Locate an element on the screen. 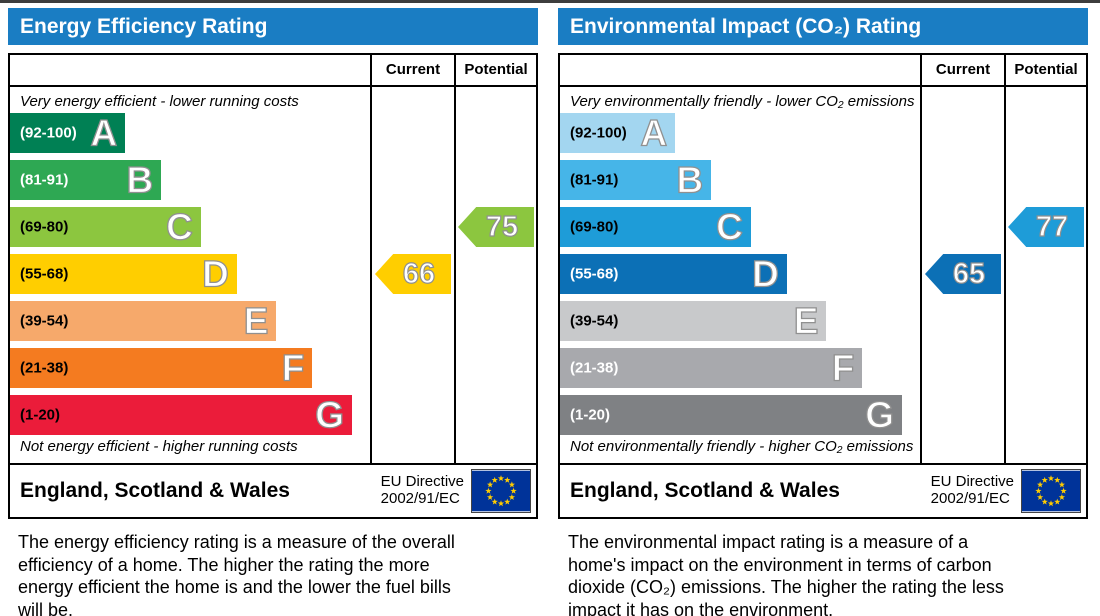  potential-rating-arrow: 77 is located at coordinates (1046, 227).